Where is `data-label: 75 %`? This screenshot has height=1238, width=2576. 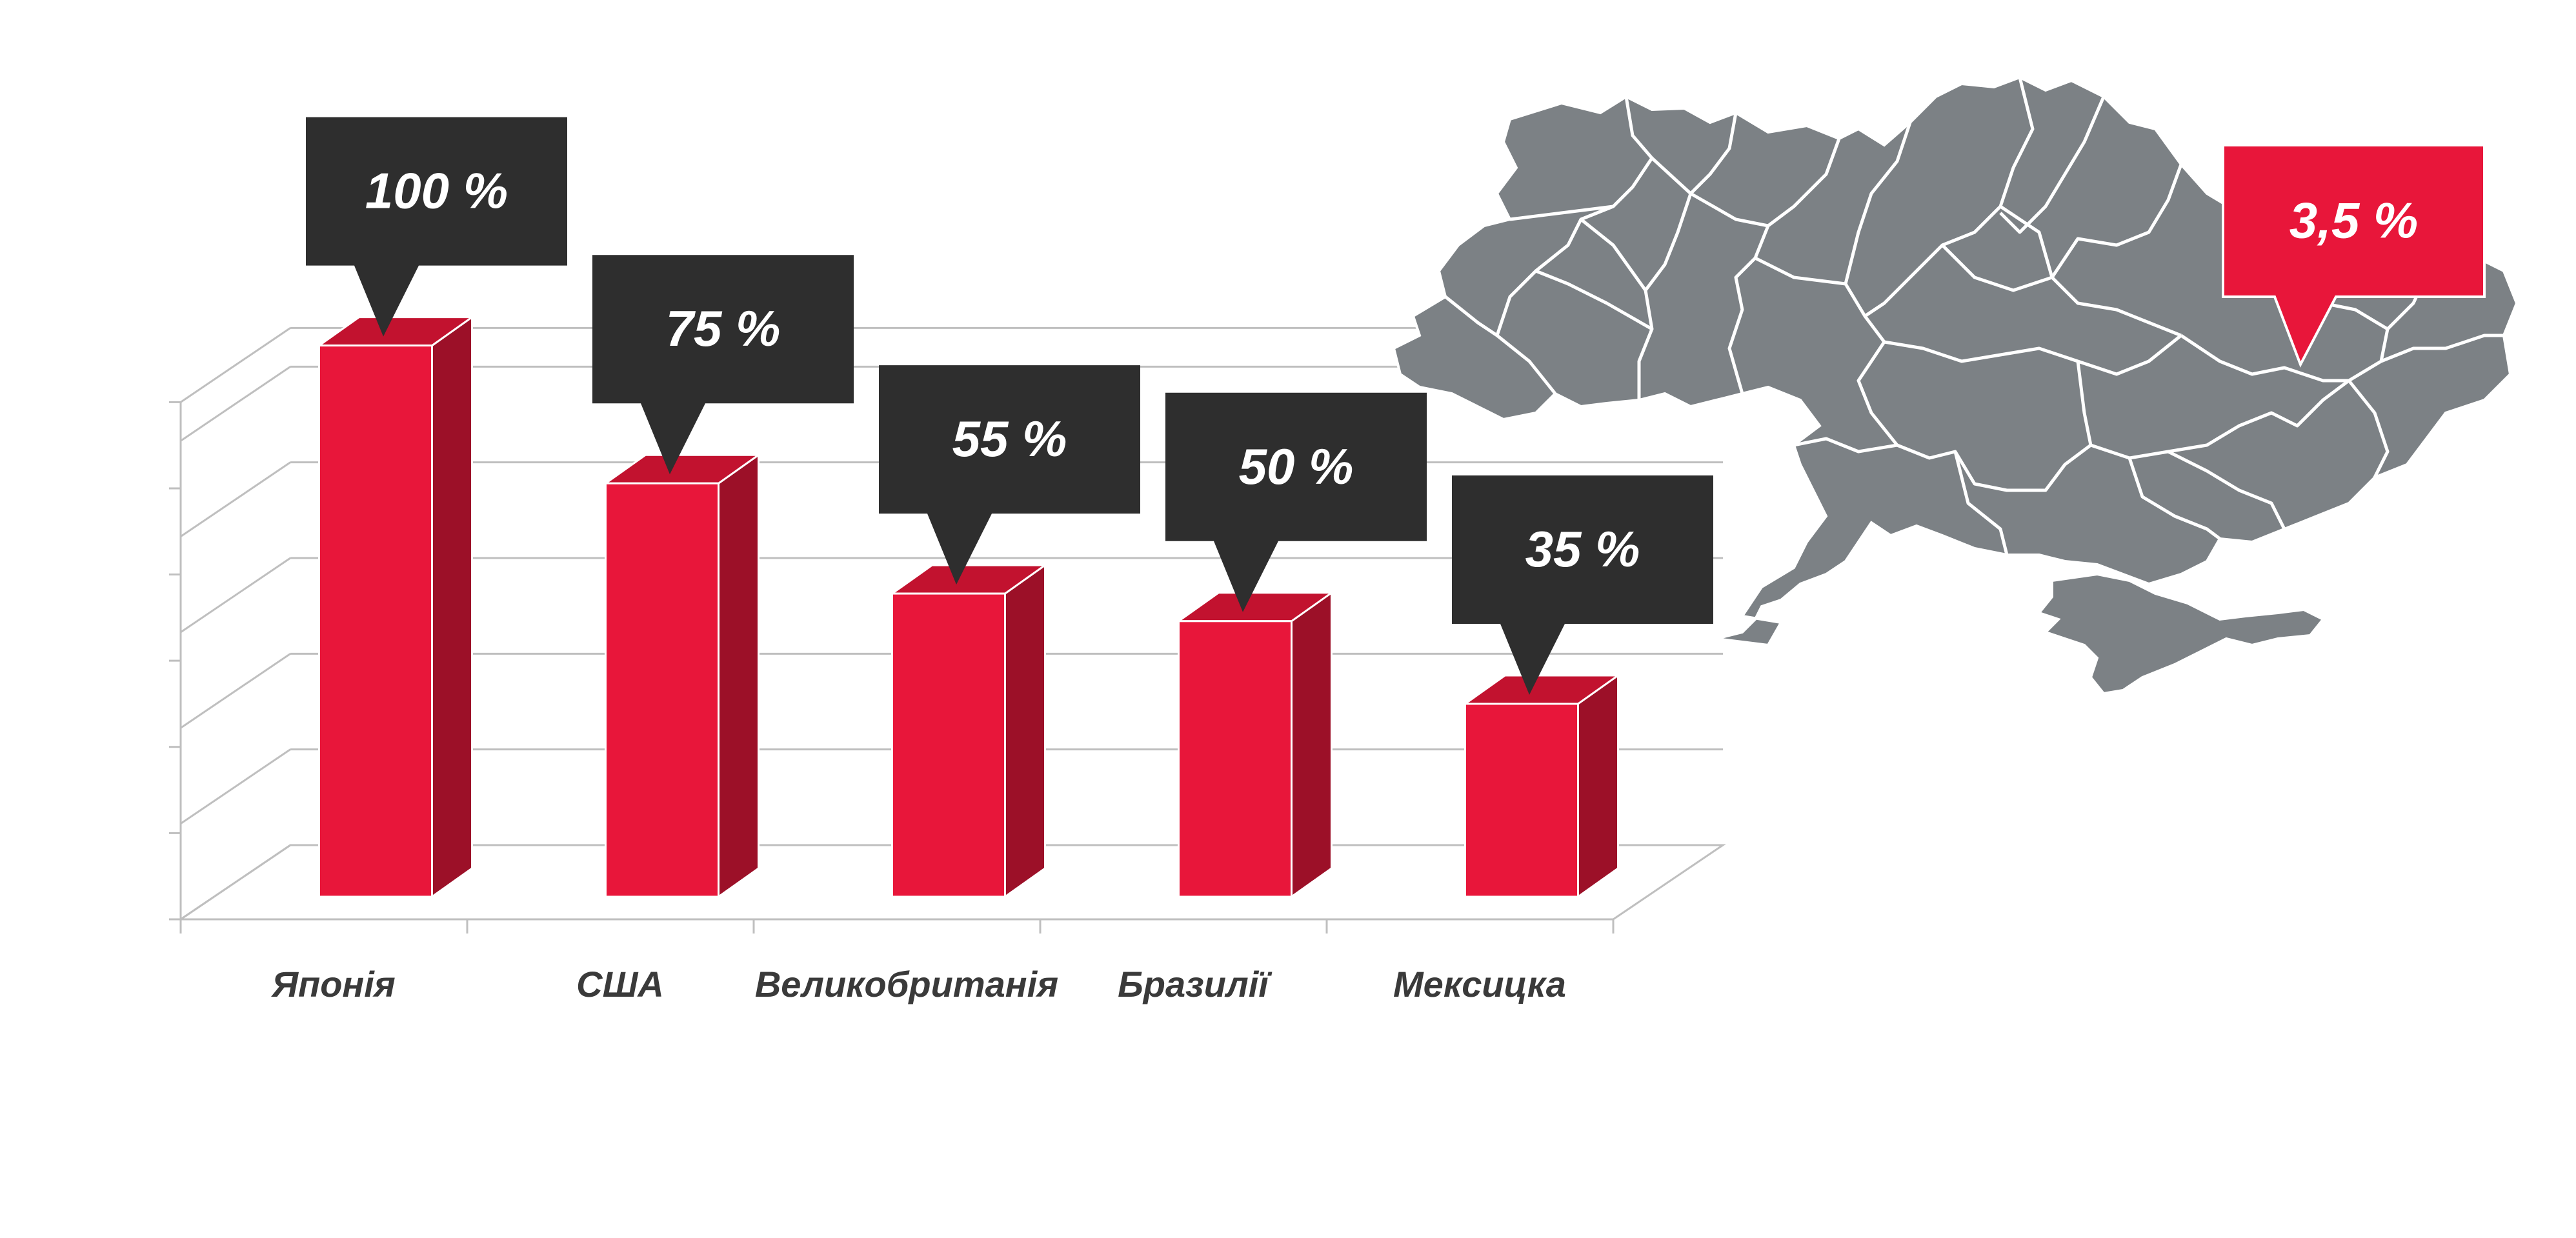 data-label: 75 % is located at coordinates (723, 328).